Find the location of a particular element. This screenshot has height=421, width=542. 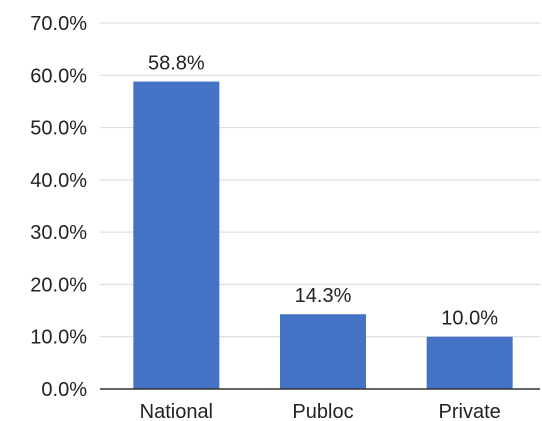

category-label: Publoc is located at coordinates (322, 411).